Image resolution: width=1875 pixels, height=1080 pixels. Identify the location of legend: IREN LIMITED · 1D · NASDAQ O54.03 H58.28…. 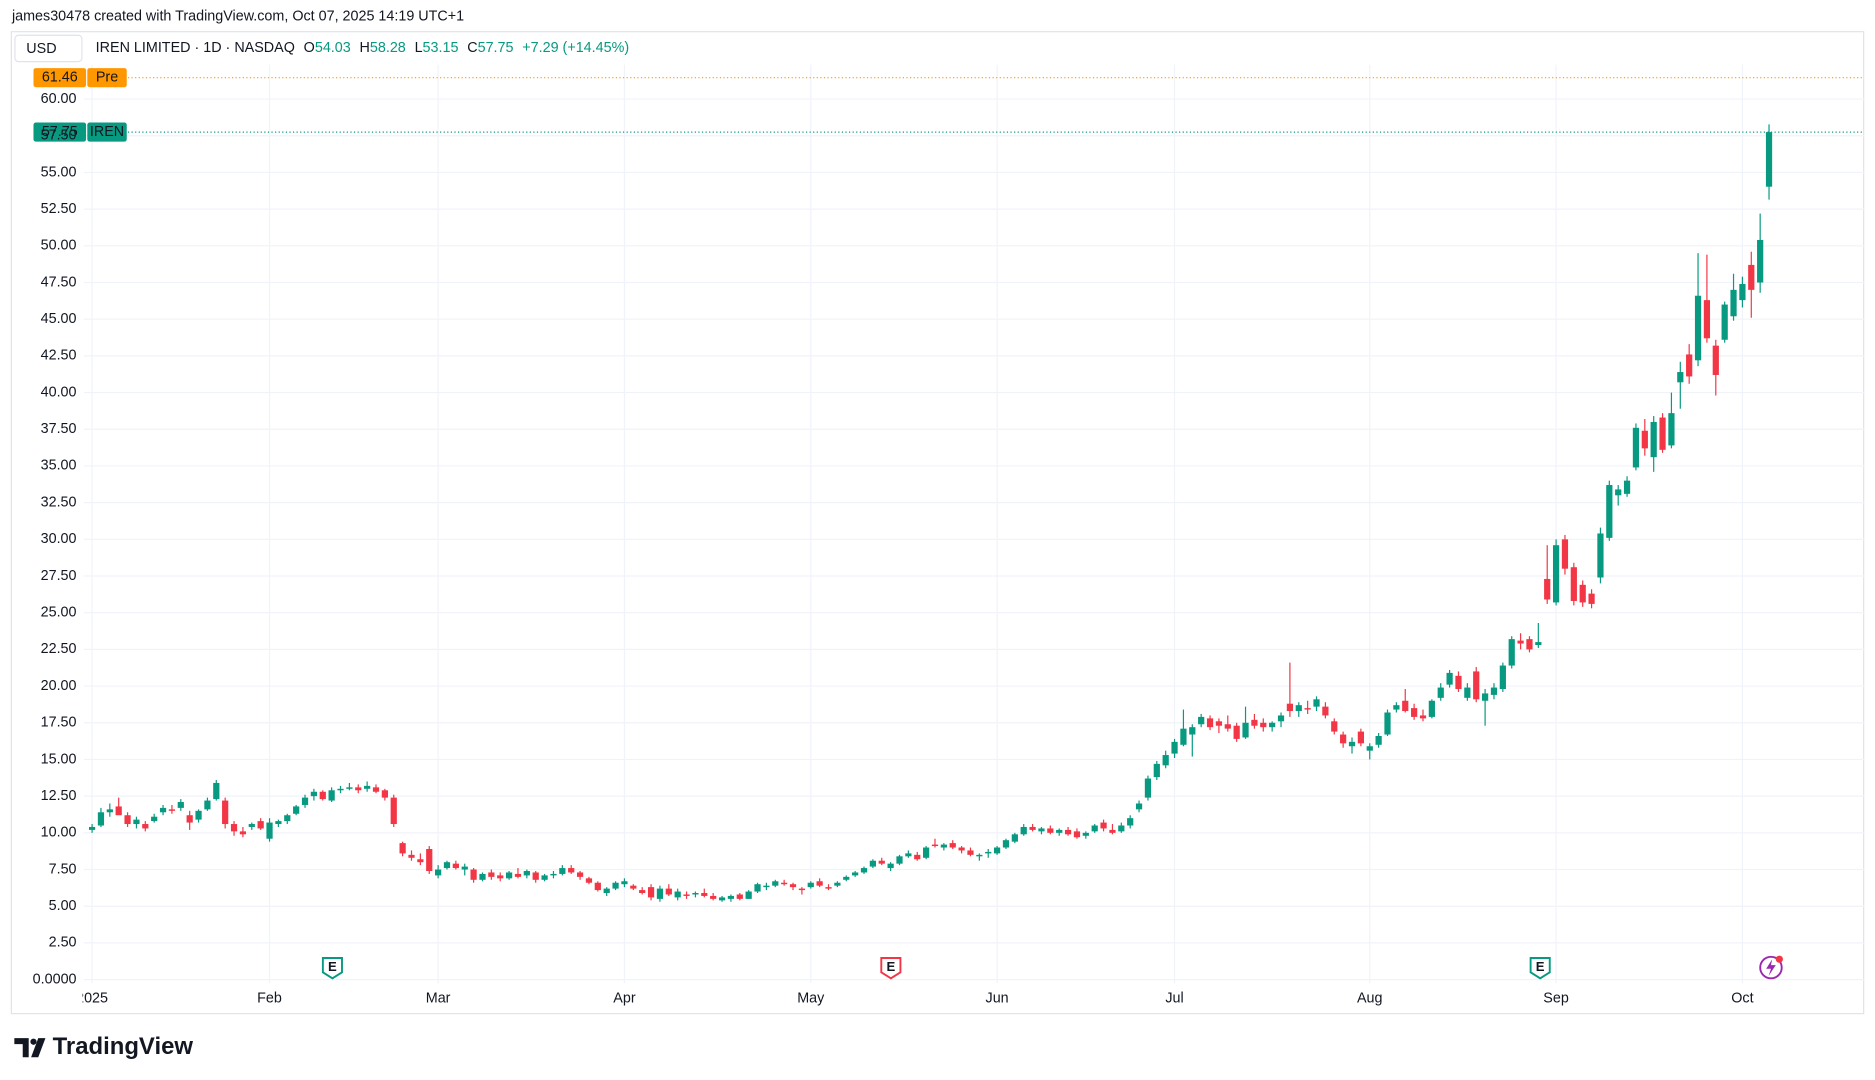
(362, 48).